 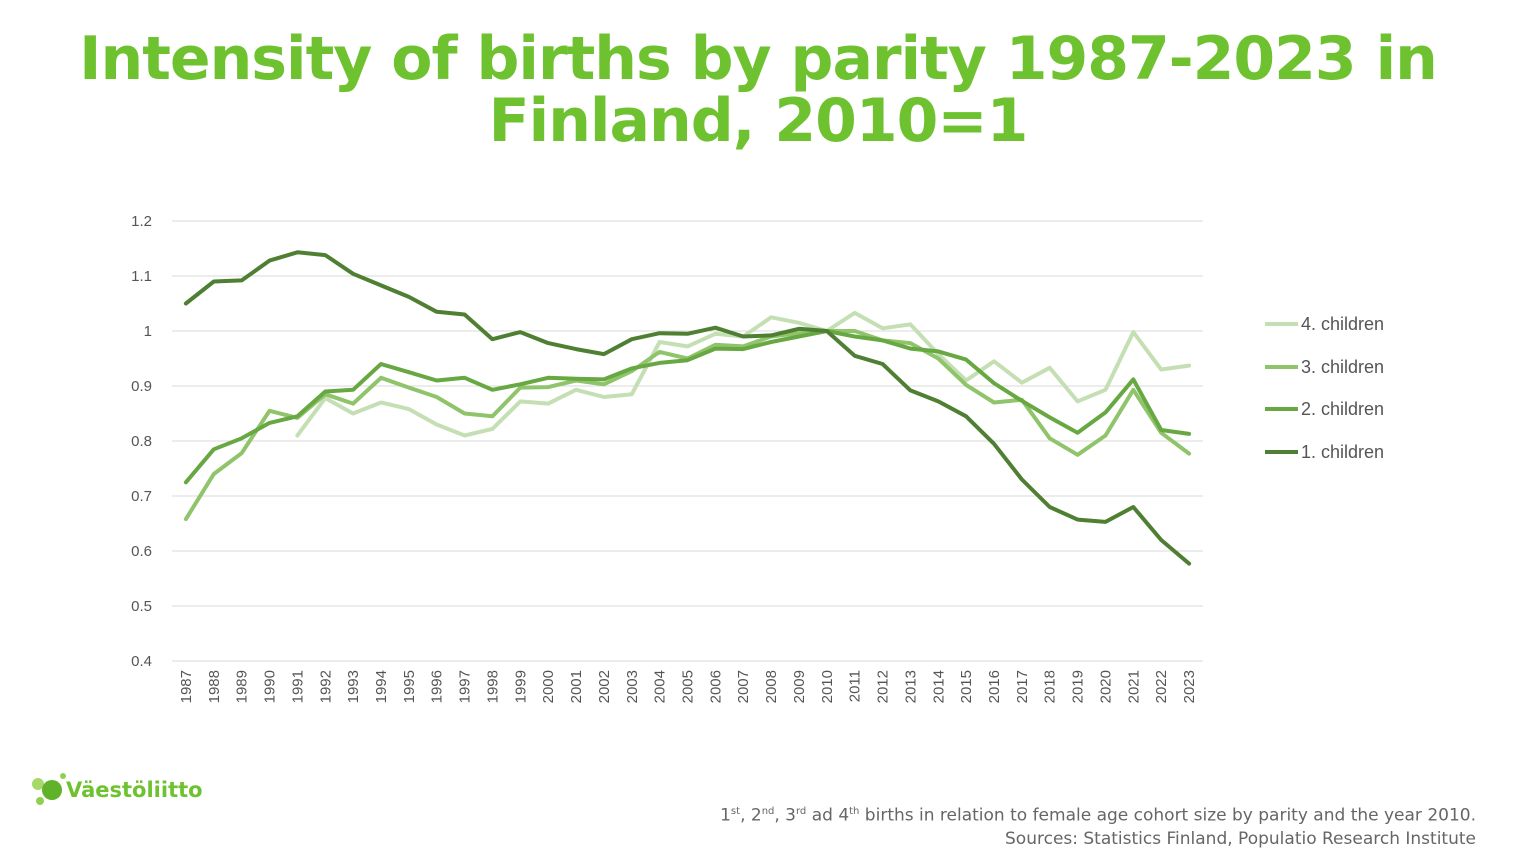 I want to click on y-tick-label: 0.4, so click(x=141, y=661).